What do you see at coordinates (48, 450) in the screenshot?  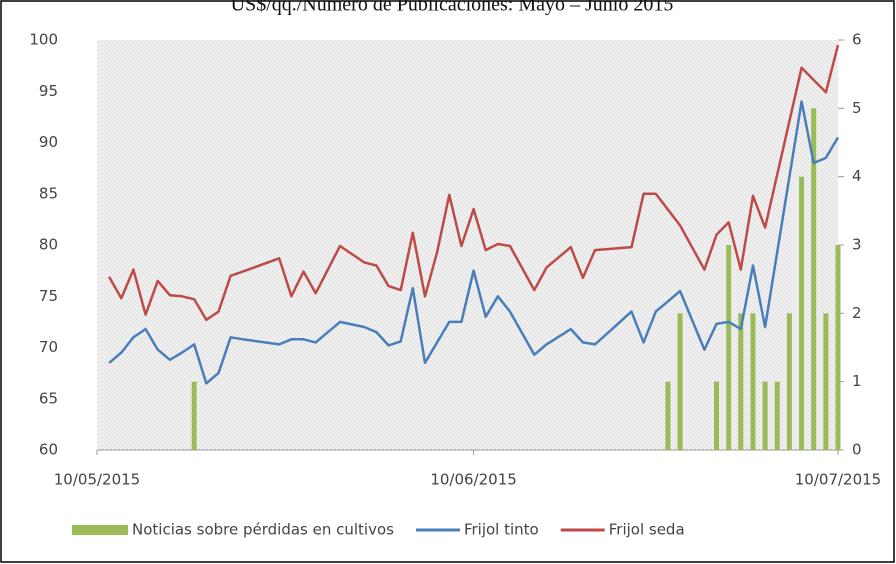 I see `y-tick-label: 60` at bounding box center [48, 450].